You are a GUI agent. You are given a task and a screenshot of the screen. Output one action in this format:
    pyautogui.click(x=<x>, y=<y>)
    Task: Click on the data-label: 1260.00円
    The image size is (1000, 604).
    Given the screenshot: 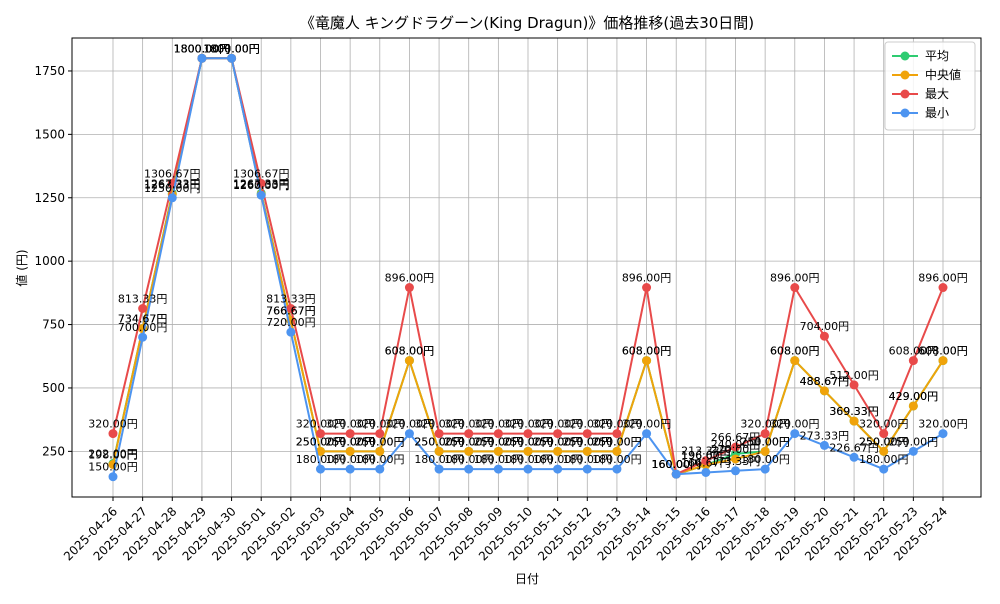 What is the action you would take?
    pyautogui.click(x=261, y=185)
    